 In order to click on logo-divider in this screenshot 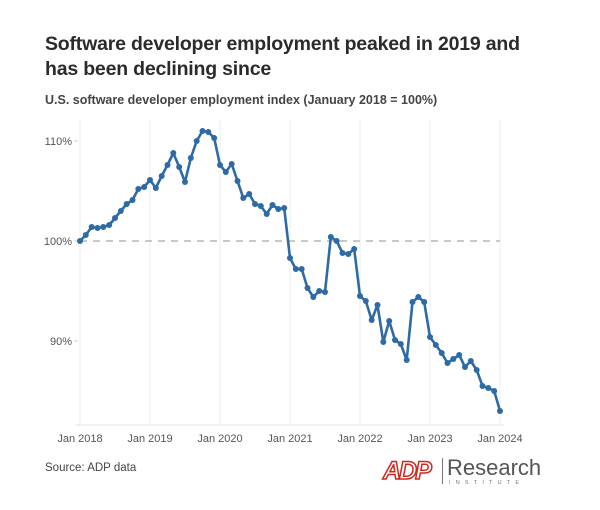, I will do `click(442, 471)`.